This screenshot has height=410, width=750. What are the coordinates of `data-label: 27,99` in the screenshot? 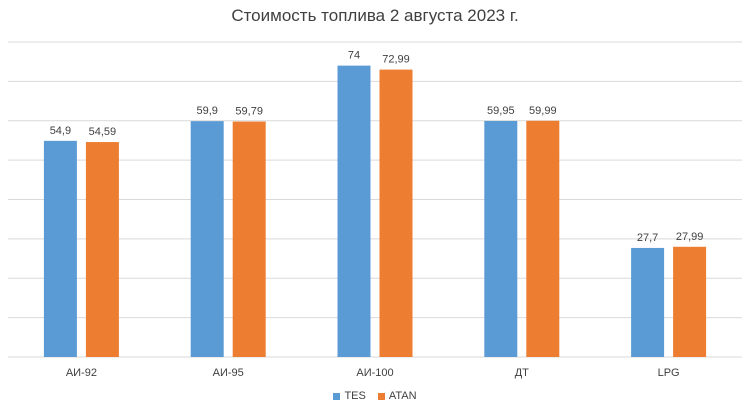 It's located at (690, 237).